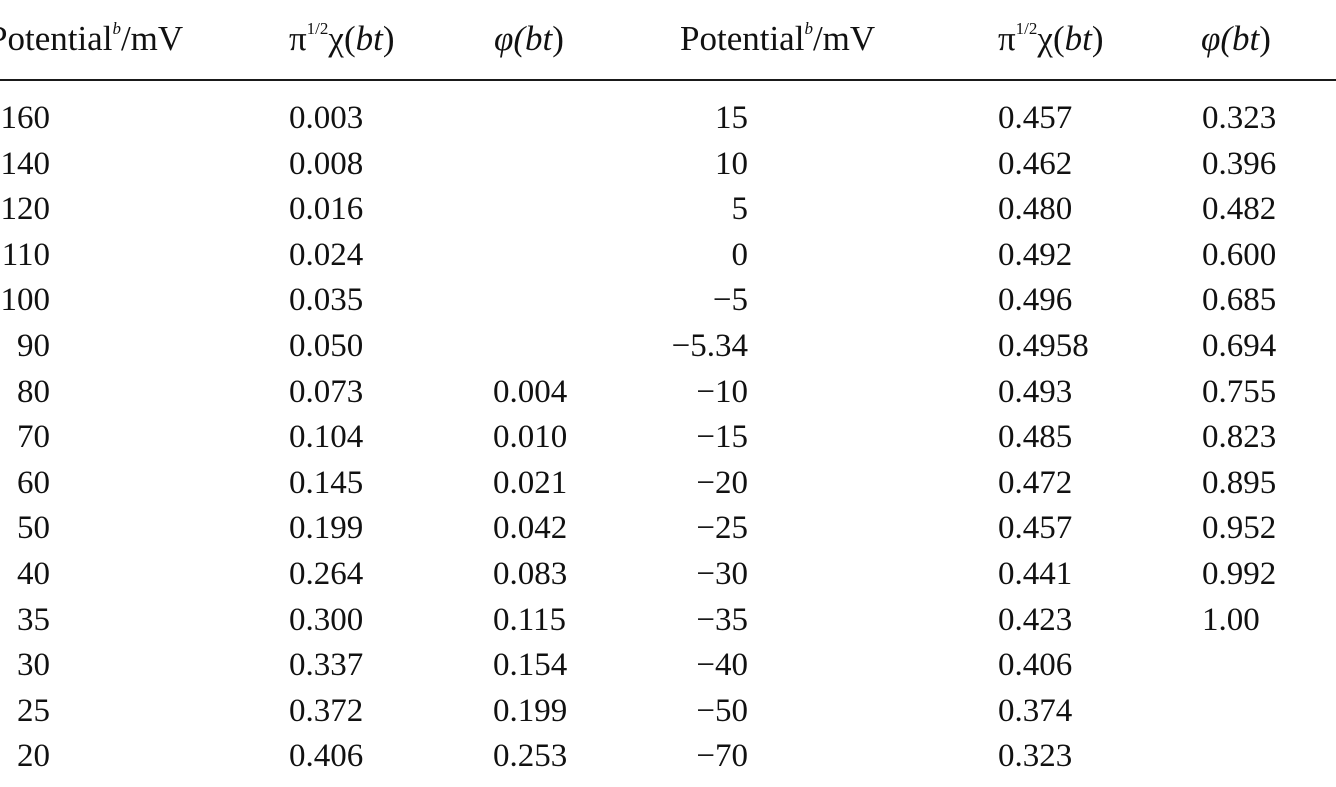  I want to click on table-cell: 0.423, so click(1035, 619).